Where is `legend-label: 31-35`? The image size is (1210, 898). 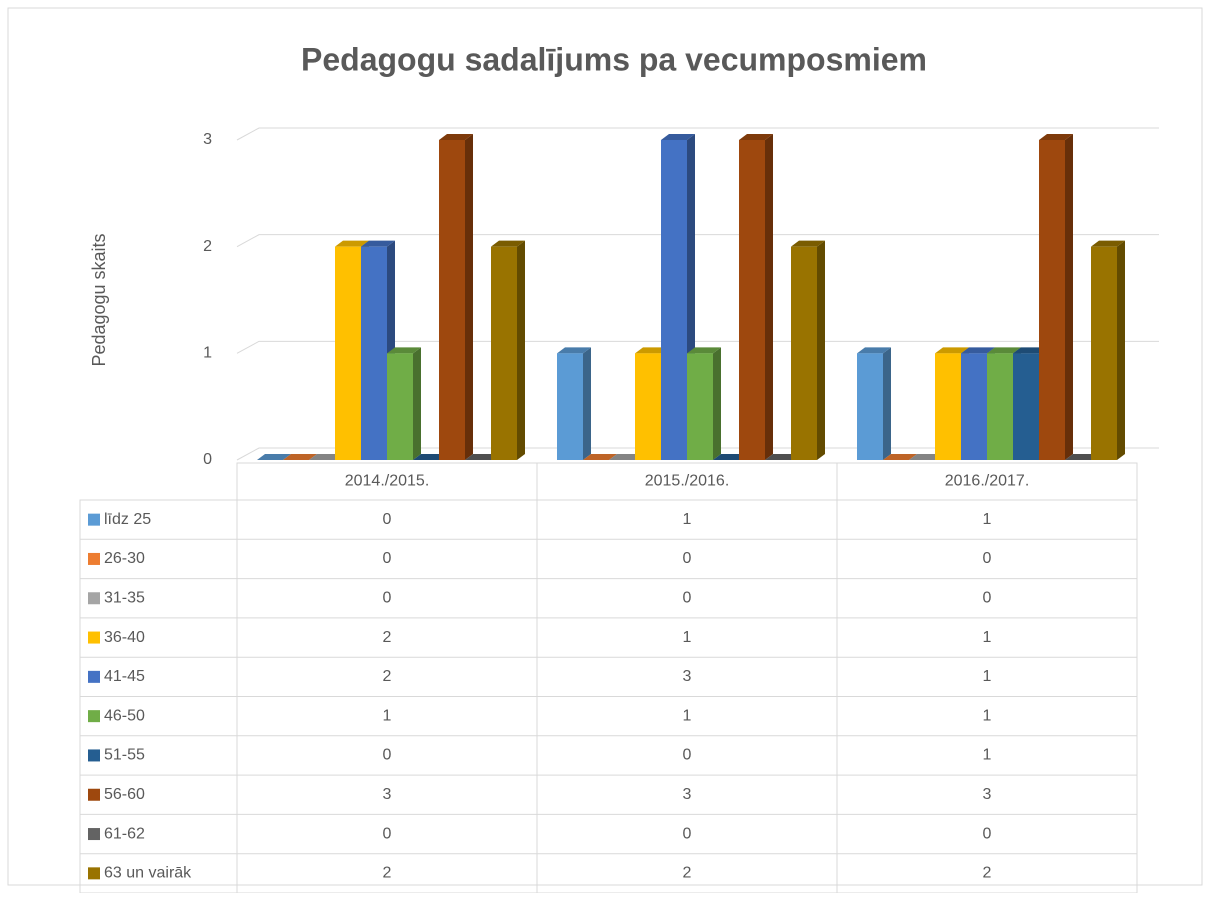
legend-label: 31-35 is located at coordinates (124, 597).